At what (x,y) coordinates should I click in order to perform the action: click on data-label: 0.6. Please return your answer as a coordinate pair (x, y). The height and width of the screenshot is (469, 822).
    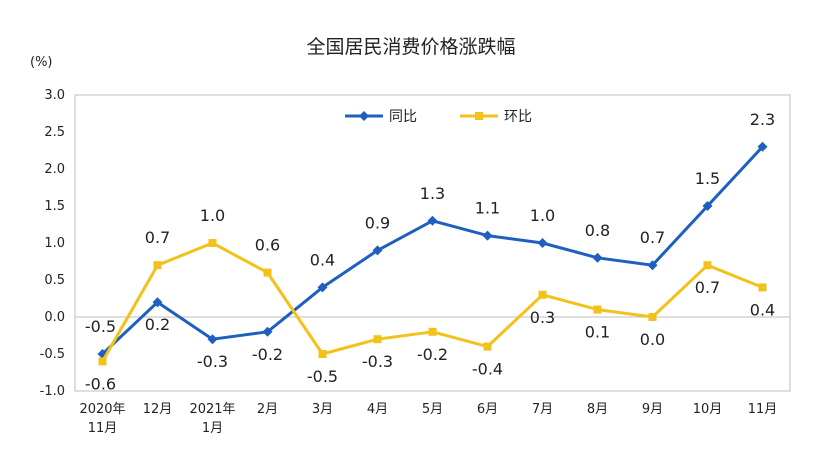
    Looking at the image, I should click on (267, 245).